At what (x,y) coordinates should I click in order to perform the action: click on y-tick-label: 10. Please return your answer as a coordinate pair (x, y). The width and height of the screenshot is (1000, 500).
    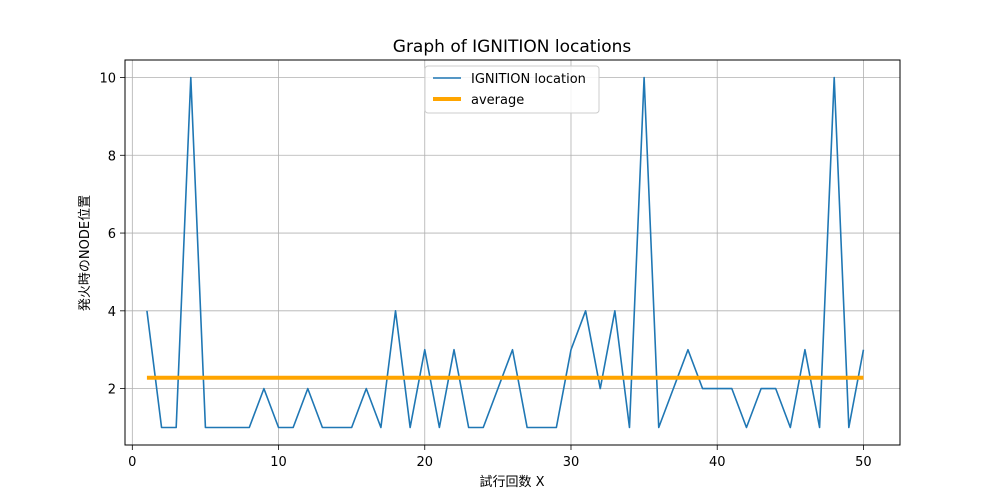
    Looking at the image, I should click on (107, 79).